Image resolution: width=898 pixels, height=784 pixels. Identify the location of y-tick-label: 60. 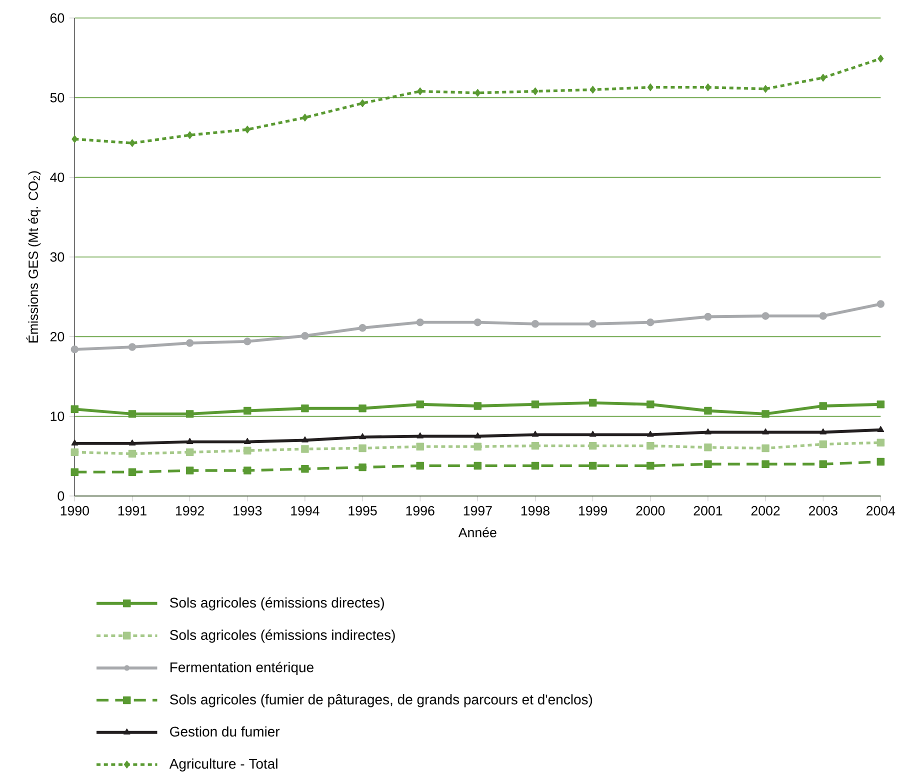
(57, 18).